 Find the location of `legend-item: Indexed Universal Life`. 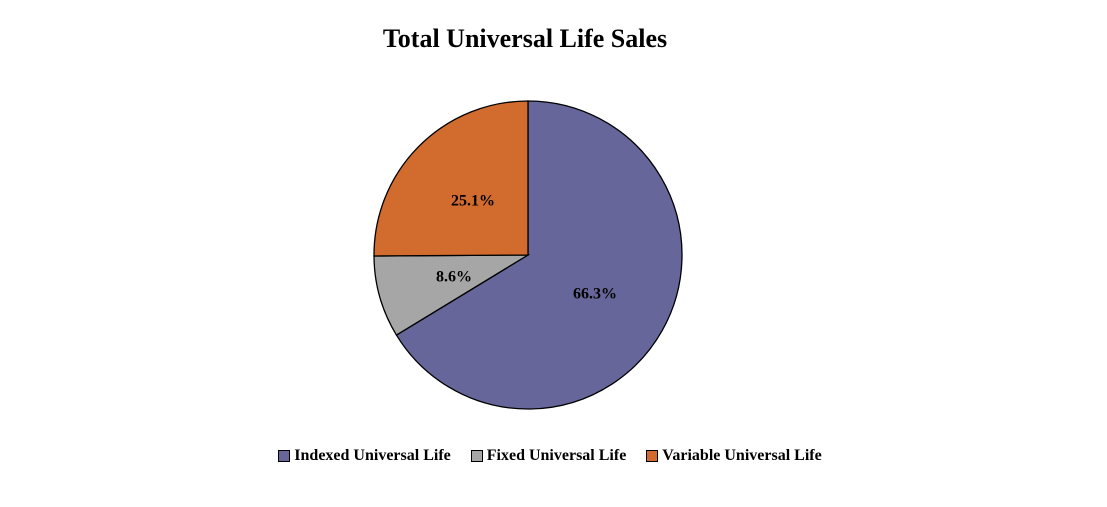

legend-item: Indexed Universal Life is located at coordinates (364, 456).